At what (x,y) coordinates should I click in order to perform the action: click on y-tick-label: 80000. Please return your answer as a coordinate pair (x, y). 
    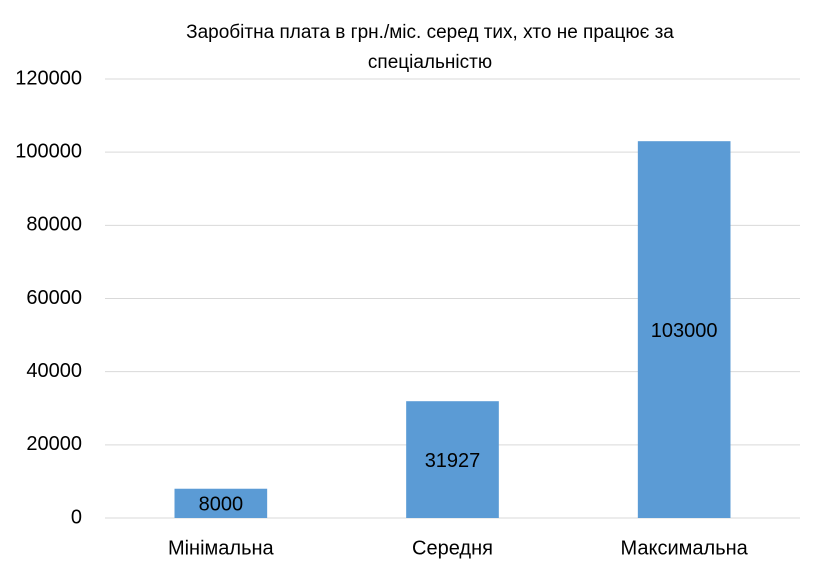
    Looking at the image, I should click on (54, 225).